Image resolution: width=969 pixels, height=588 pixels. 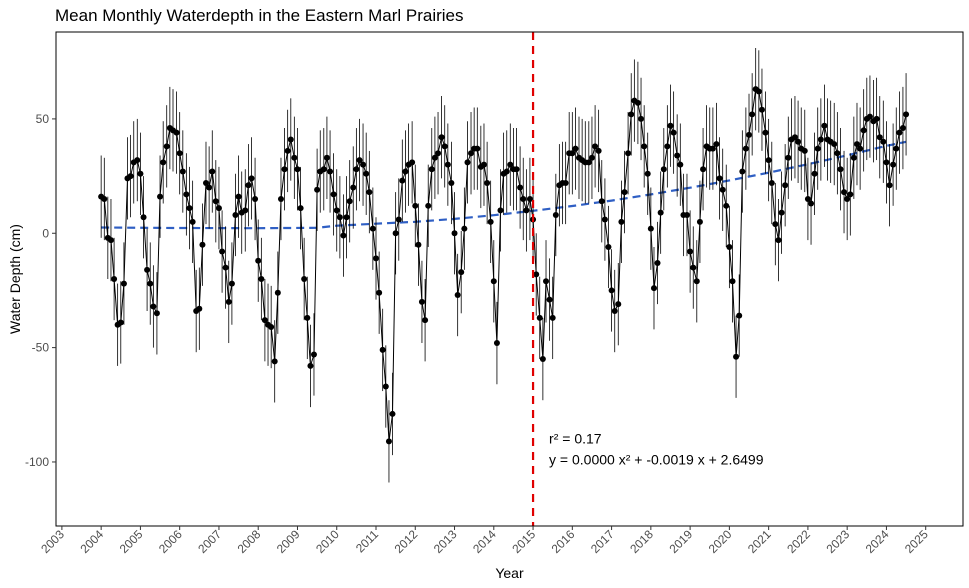 What do you see at coordinates (509, 573) in the screenshot?
I see `x-axis-title: Year` at bounding box center [509, 573].